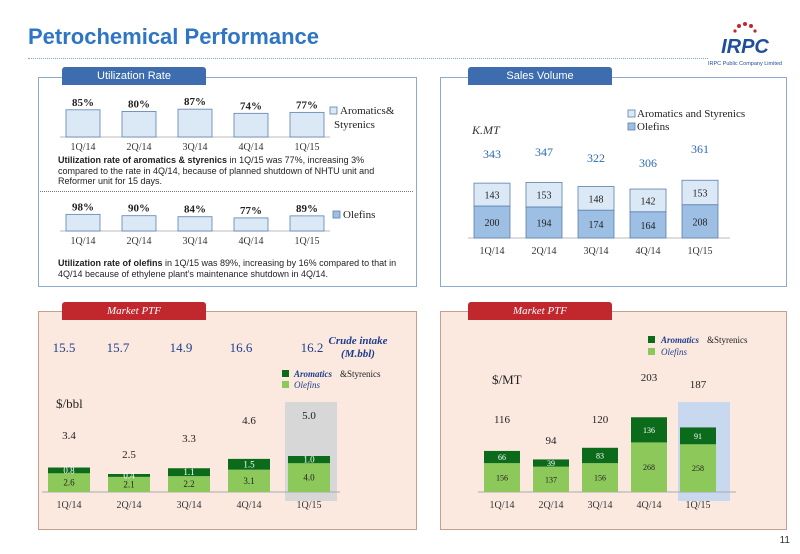 The image size is (800, 554). Describe the element at coordinates (492, 154) in the screenshot. I see `sales-total-label: 343` at that location.